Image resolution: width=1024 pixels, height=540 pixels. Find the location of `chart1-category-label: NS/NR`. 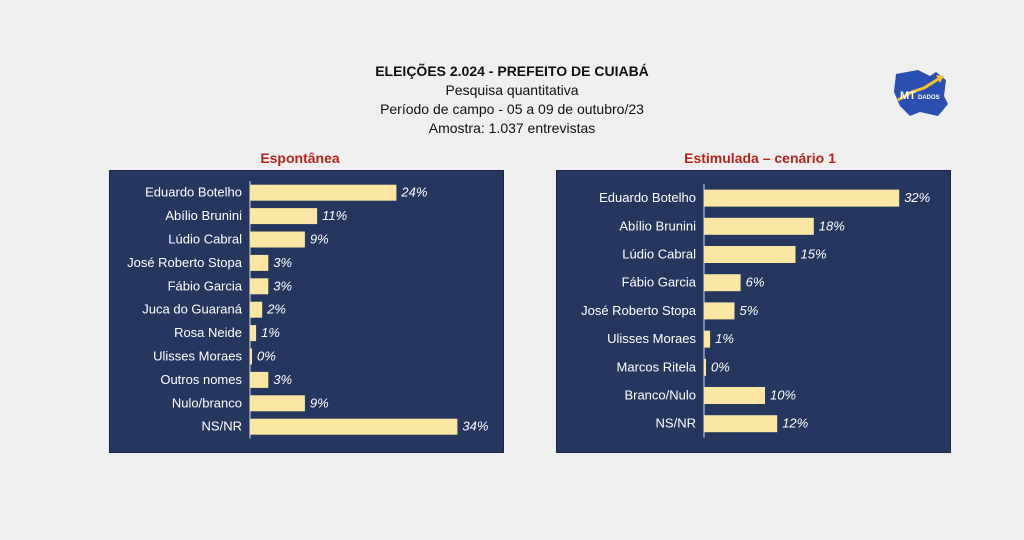

chart1-category-label: NS/NR is located at coordinates (222, 426).